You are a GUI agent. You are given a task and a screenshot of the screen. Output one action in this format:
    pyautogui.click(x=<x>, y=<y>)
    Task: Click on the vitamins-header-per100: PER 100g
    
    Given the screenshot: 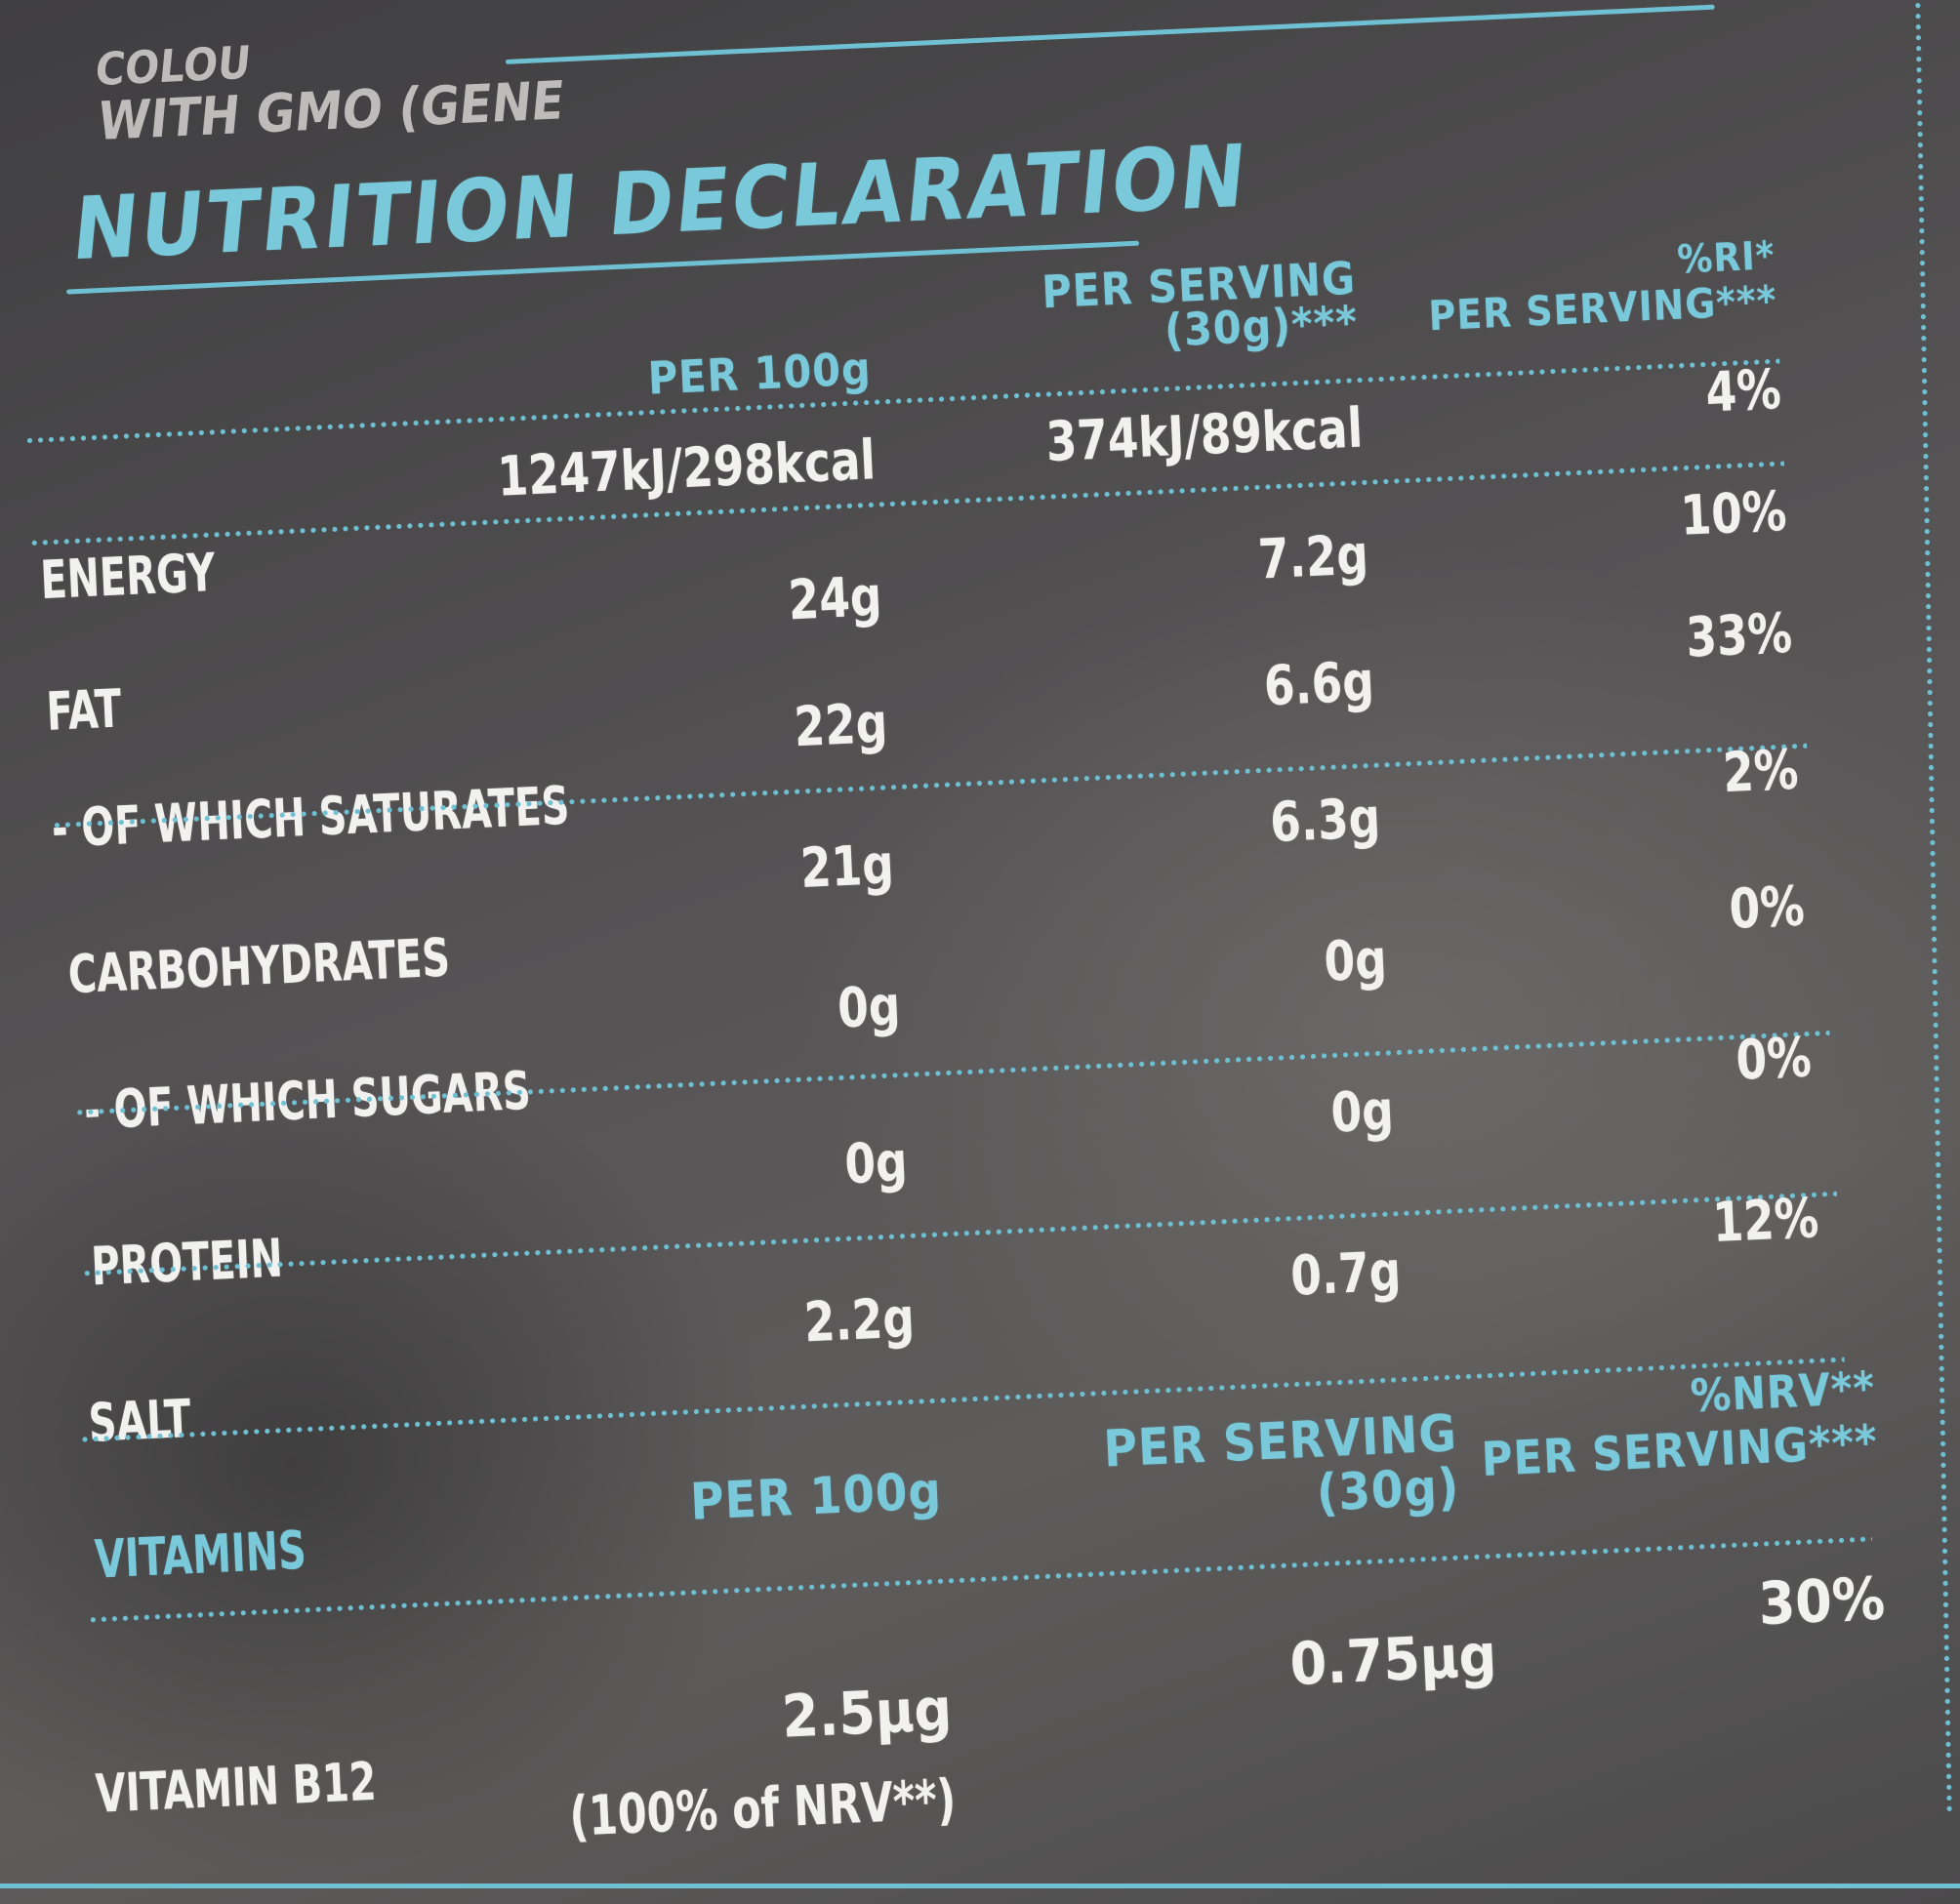 What is the action you would take?
    pyautogui.click(x=817, y=1497)
    